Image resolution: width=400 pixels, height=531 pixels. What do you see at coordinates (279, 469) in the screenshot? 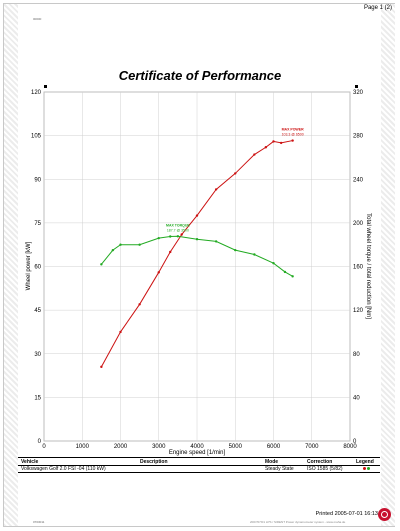
I see `cell-mode: Steady State` at bounding box center [279, 469].